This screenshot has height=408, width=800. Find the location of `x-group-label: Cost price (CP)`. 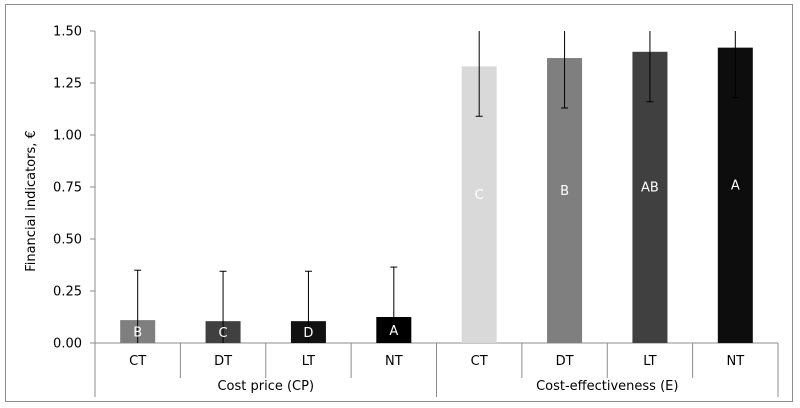

x-group-label: Cost price (CP) is located at coordinates (265, 386).